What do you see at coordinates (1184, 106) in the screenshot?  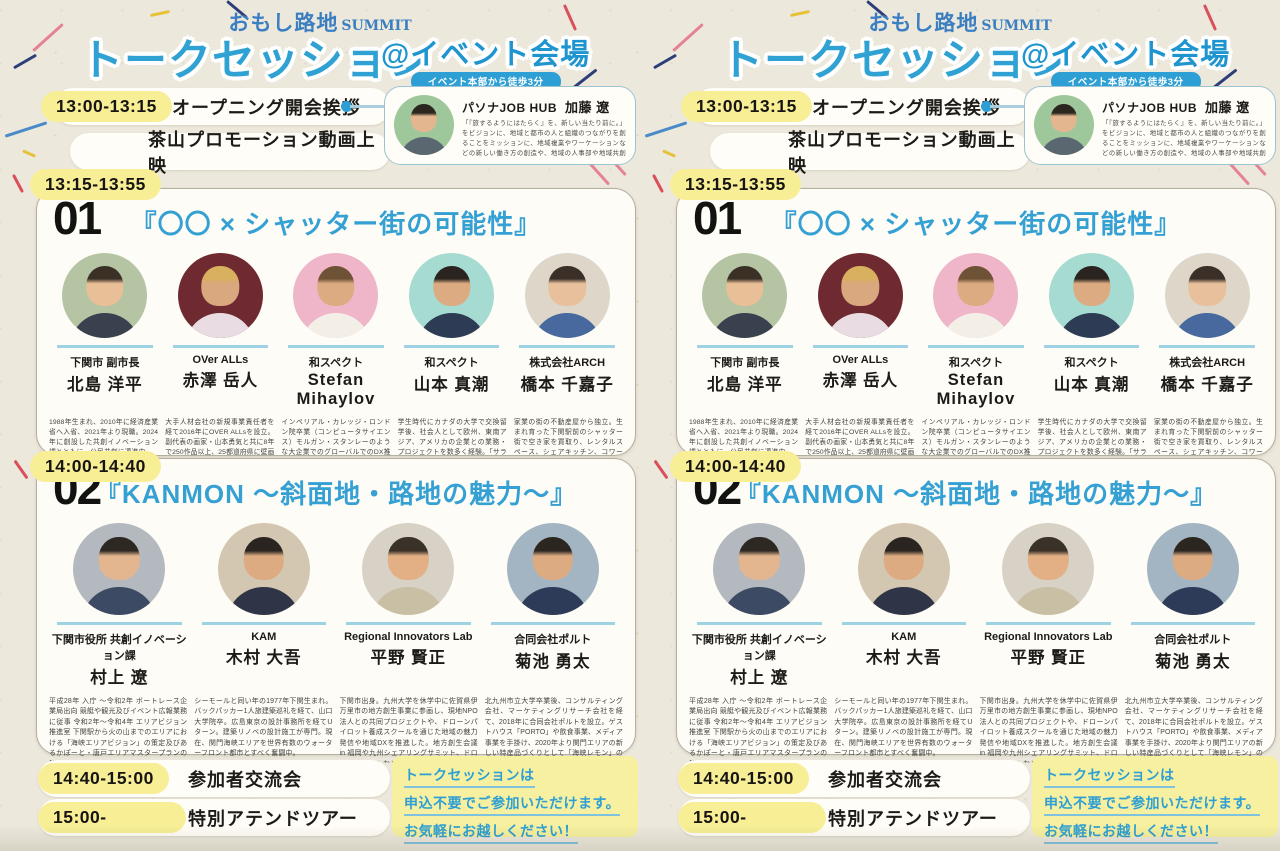 I see `speaker-name-line: パソナJOB HUB 加藤 遼` at bounding box center [1184, 106].